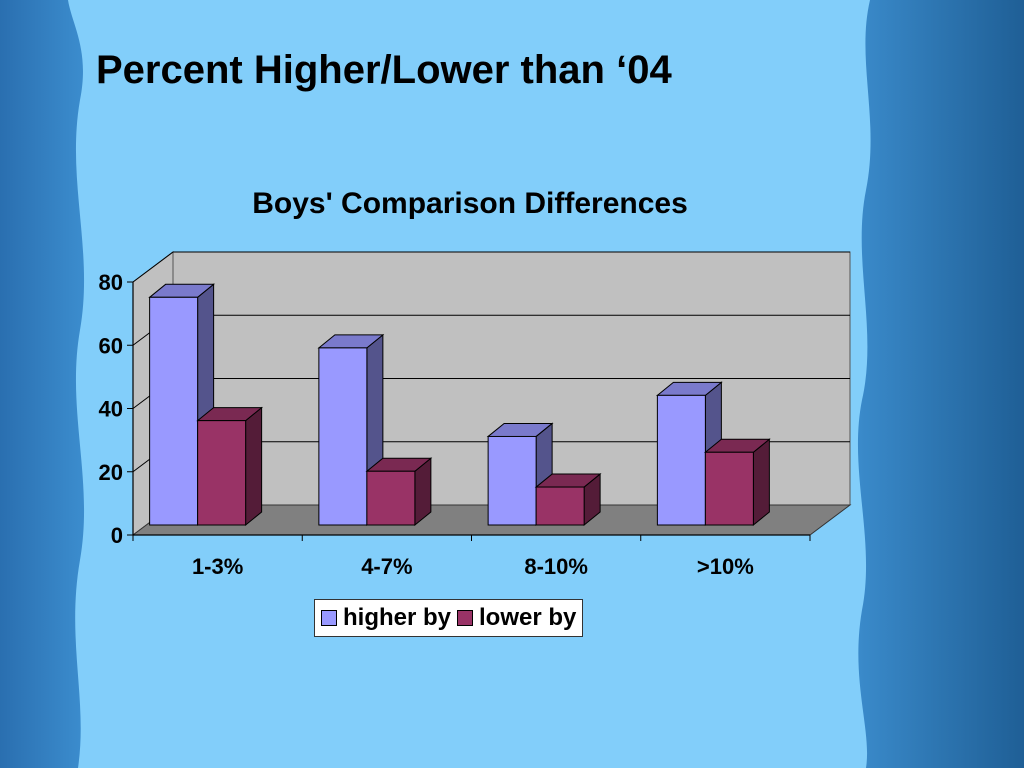  What do you see at coordinates (217, 566) in the screenshot?
I see `x-tick-label: 1-3%` at bounding box center [217, 566].